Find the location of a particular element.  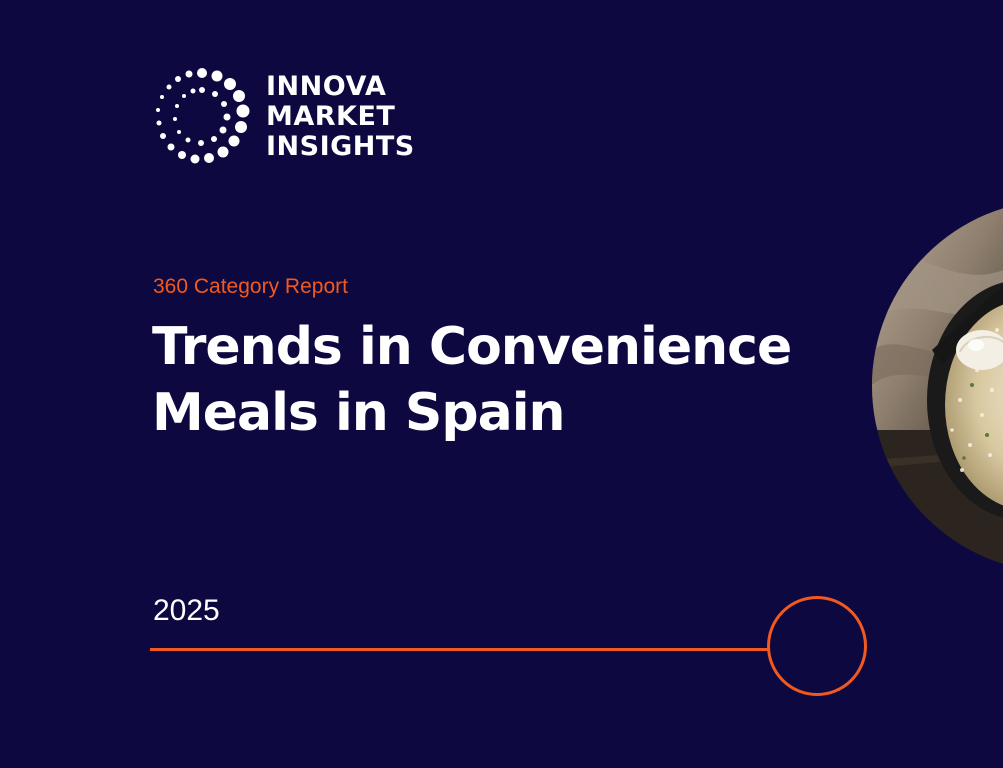

logo-wordmark: INNOVA MARKET INSIGHTS is located at coordinates (340, 117).